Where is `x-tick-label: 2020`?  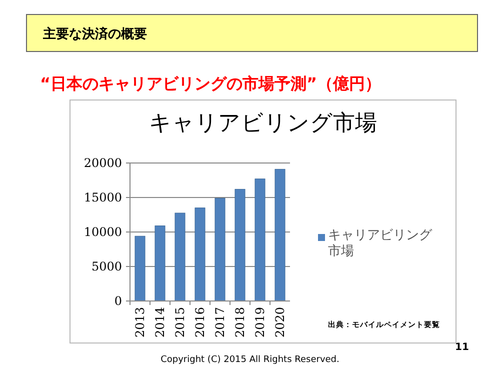
x-tick-label: 2020 is located at coordinates (280, 322).